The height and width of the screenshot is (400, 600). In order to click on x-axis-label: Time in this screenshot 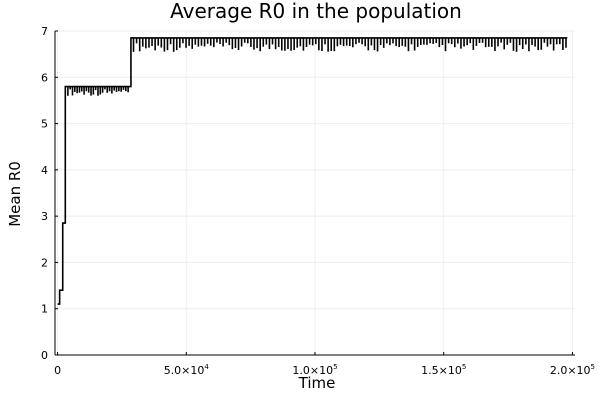, I will do `click(317, 383)`.